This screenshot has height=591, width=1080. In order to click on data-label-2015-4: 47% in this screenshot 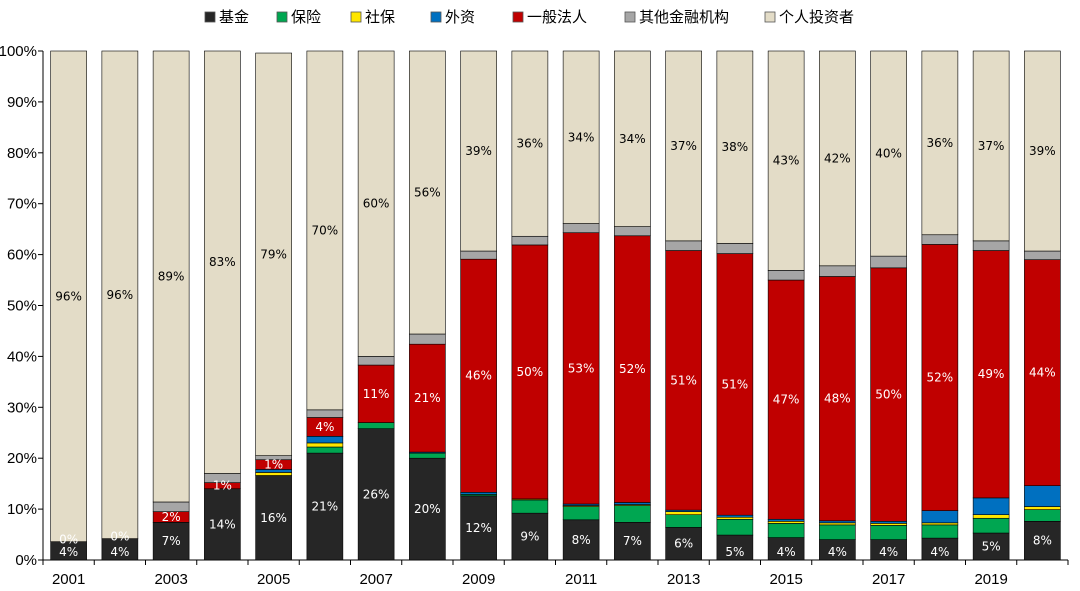, I will do `click(786, 400)`.